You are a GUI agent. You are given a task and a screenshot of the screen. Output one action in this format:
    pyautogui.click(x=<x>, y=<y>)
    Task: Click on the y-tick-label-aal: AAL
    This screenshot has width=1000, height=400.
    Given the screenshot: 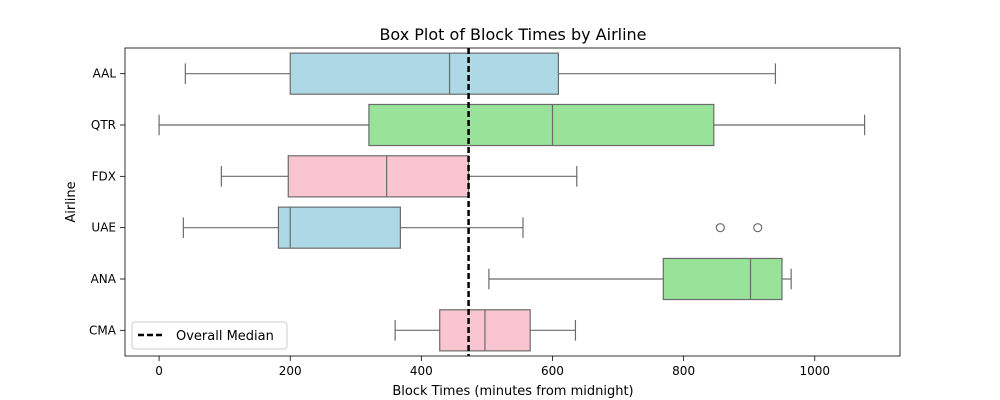 What is the action you would take?
    pyautogui.click(x=105, y=74)
    